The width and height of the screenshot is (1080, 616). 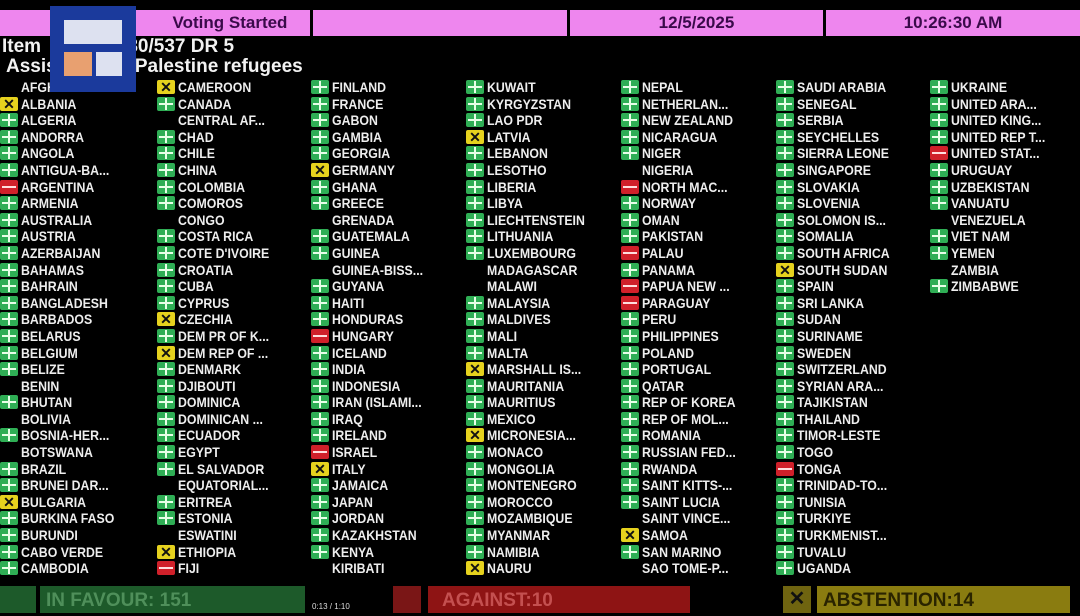 I want to click on country-name: MYANMAR, so click(x=519, y=535).